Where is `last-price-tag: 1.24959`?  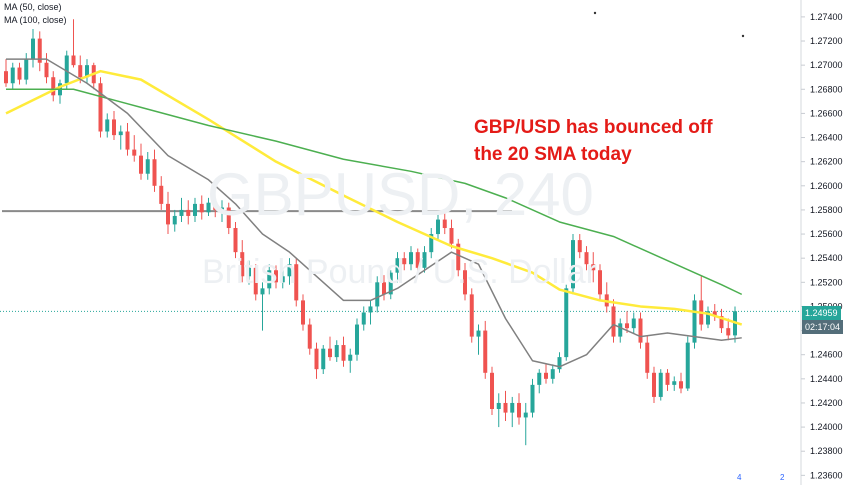
last-price-tag: 1.24959 is located at coordinates (821, 313).